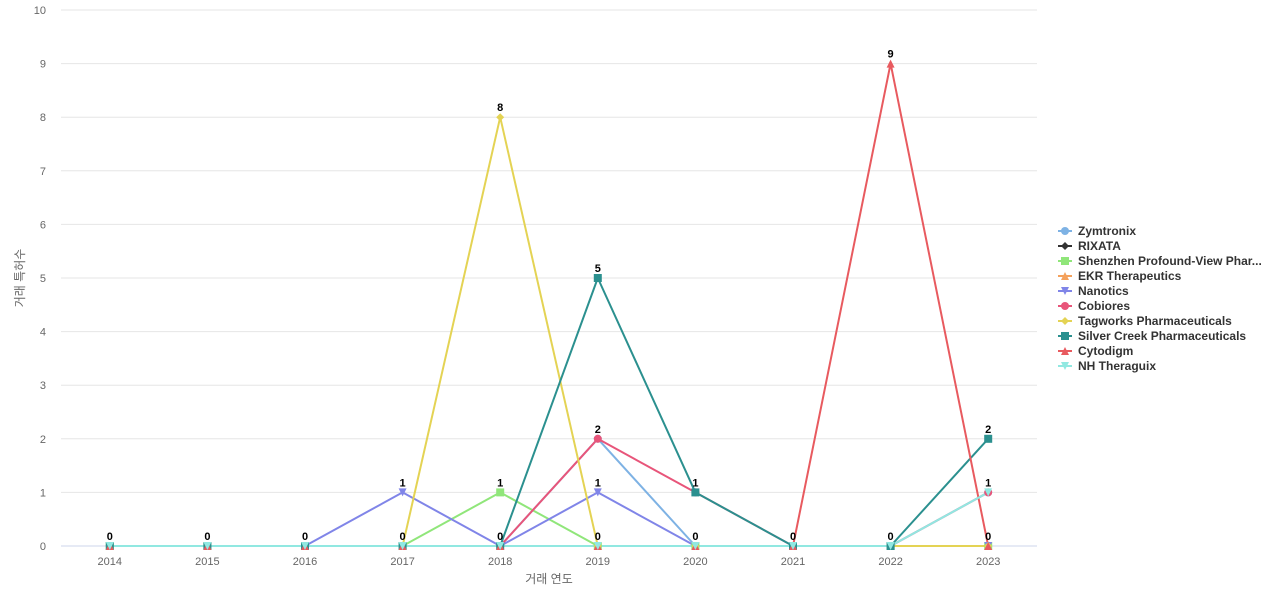 Image resolution: width=1280 pixels, height=605 pixels. What do you see at coordinates (549, 519) in the screenshot?
I see `series-line` at bounding box center [549, 519].